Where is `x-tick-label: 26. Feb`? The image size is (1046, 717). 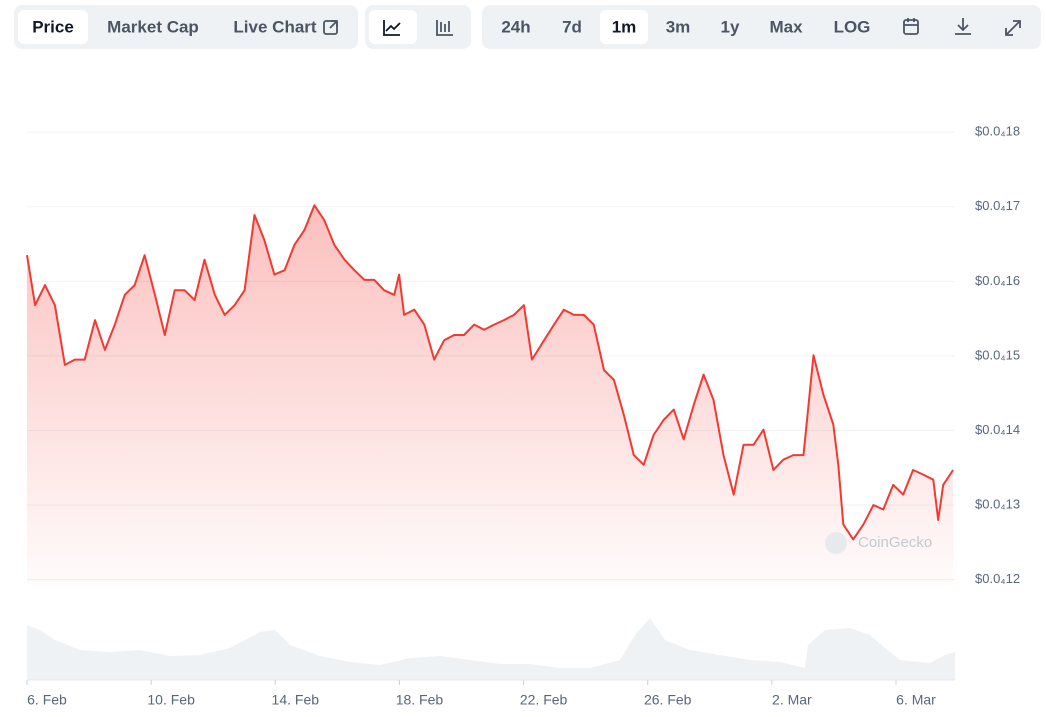 x-tick-label: 26. Feb is located at coordinates (668, 700).